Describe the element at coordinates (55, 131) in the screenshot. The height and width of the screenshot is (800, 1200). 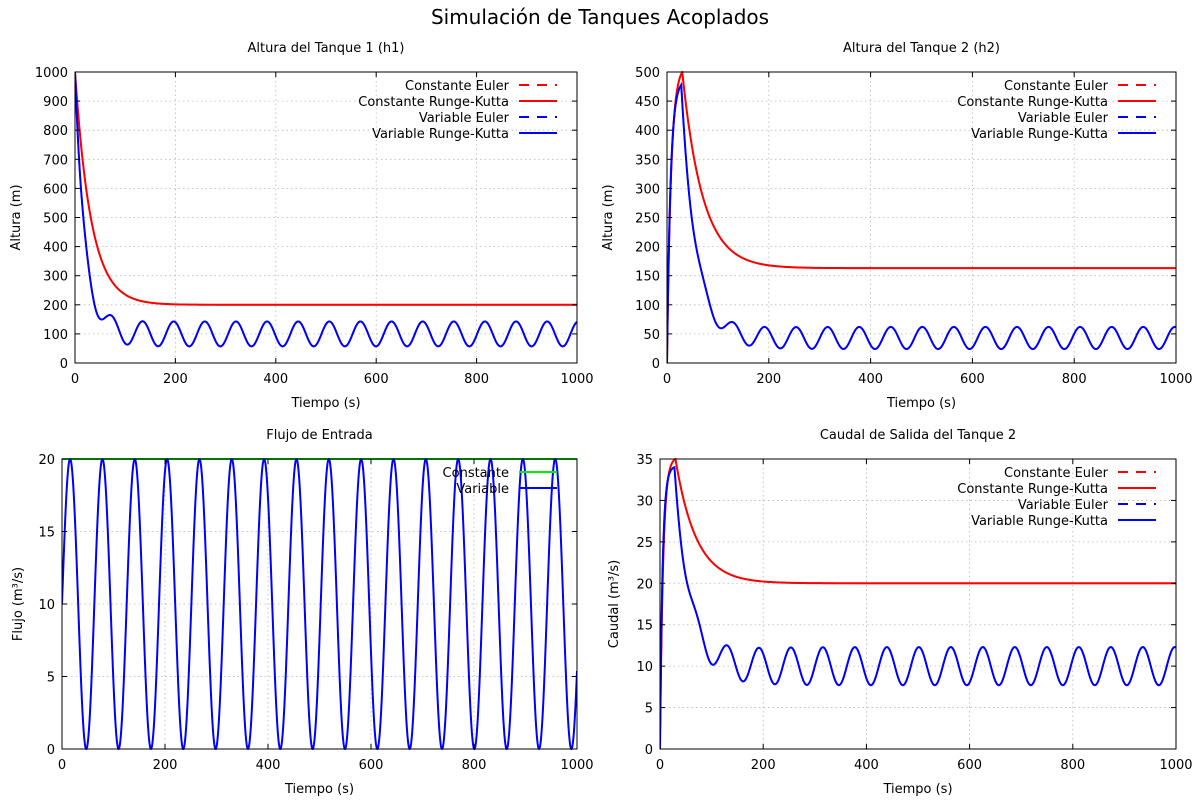
I see `y-tick-label: 800` at that location.